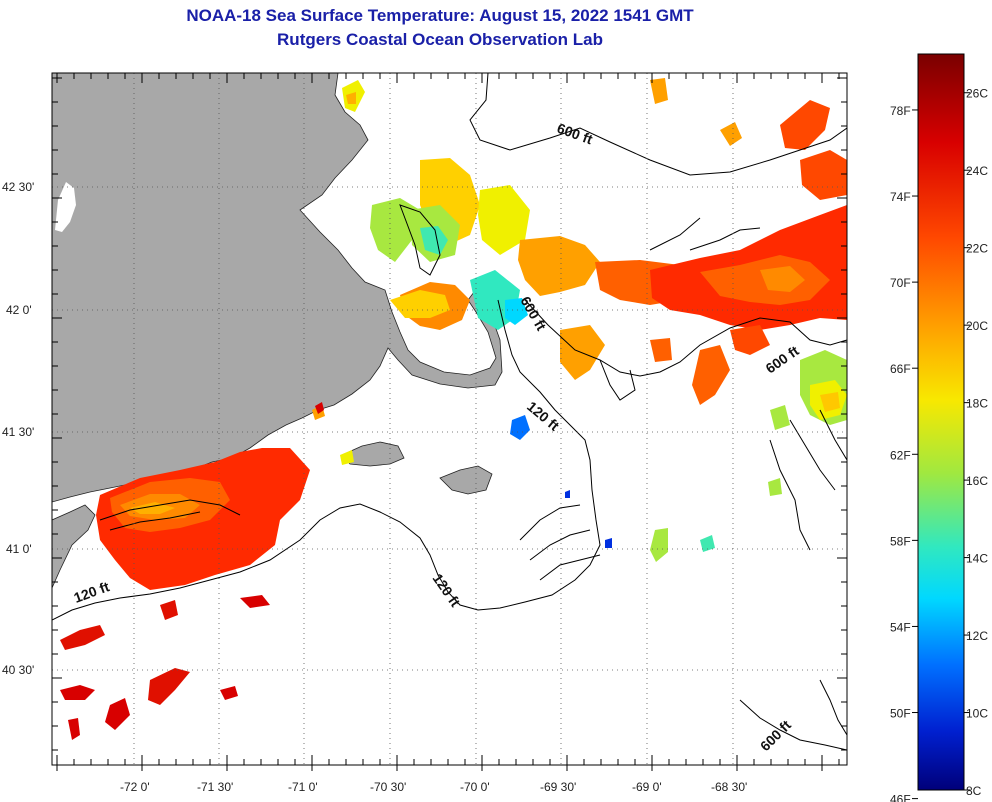  Describe the element at coordinates (977, 559) in the screenshot. I see `colorbar-label-celsius: 14C` at that location.